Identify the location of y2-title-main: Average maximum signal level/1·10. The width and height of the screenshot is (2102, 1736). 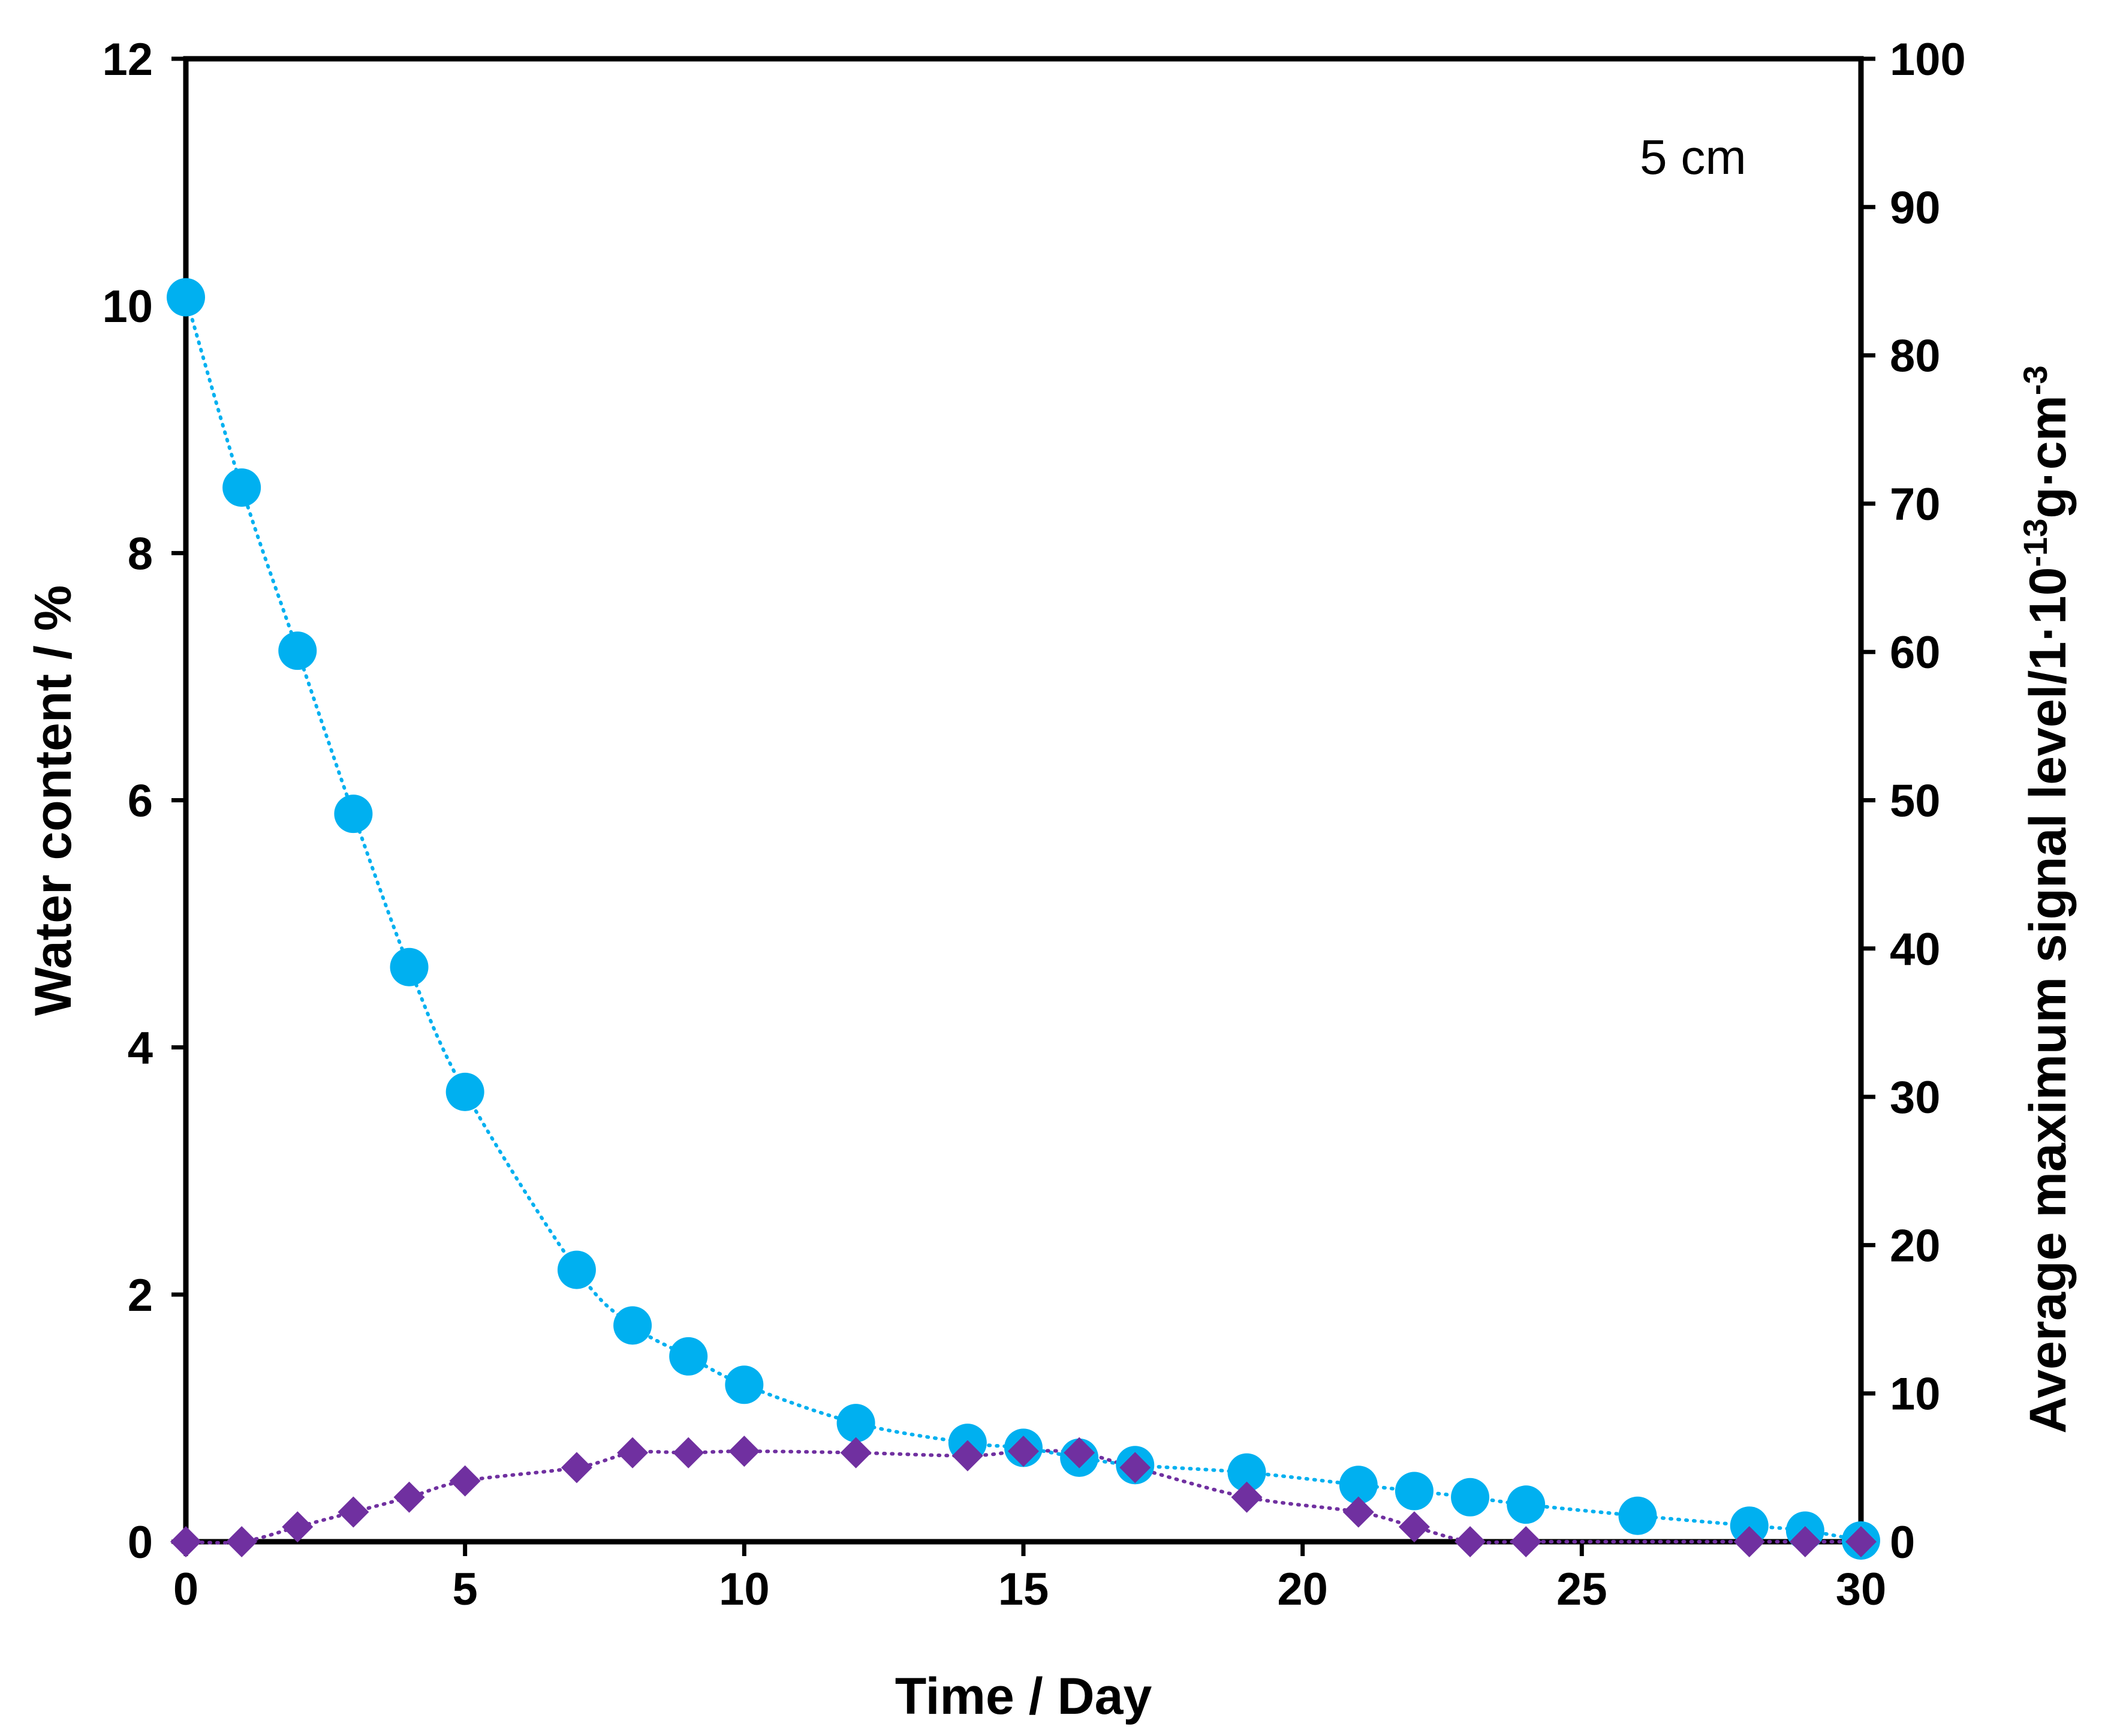
(2048, 1000).